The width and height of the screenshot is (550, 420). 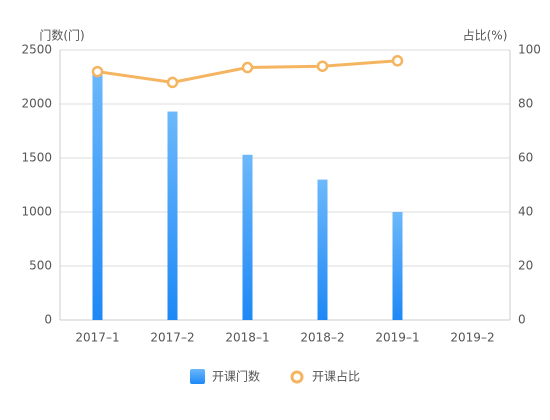 What do you see at coordinates (36, 158) in the screenshot?
I see `y-tick-label: 1500` at bounding box center [36, 158].